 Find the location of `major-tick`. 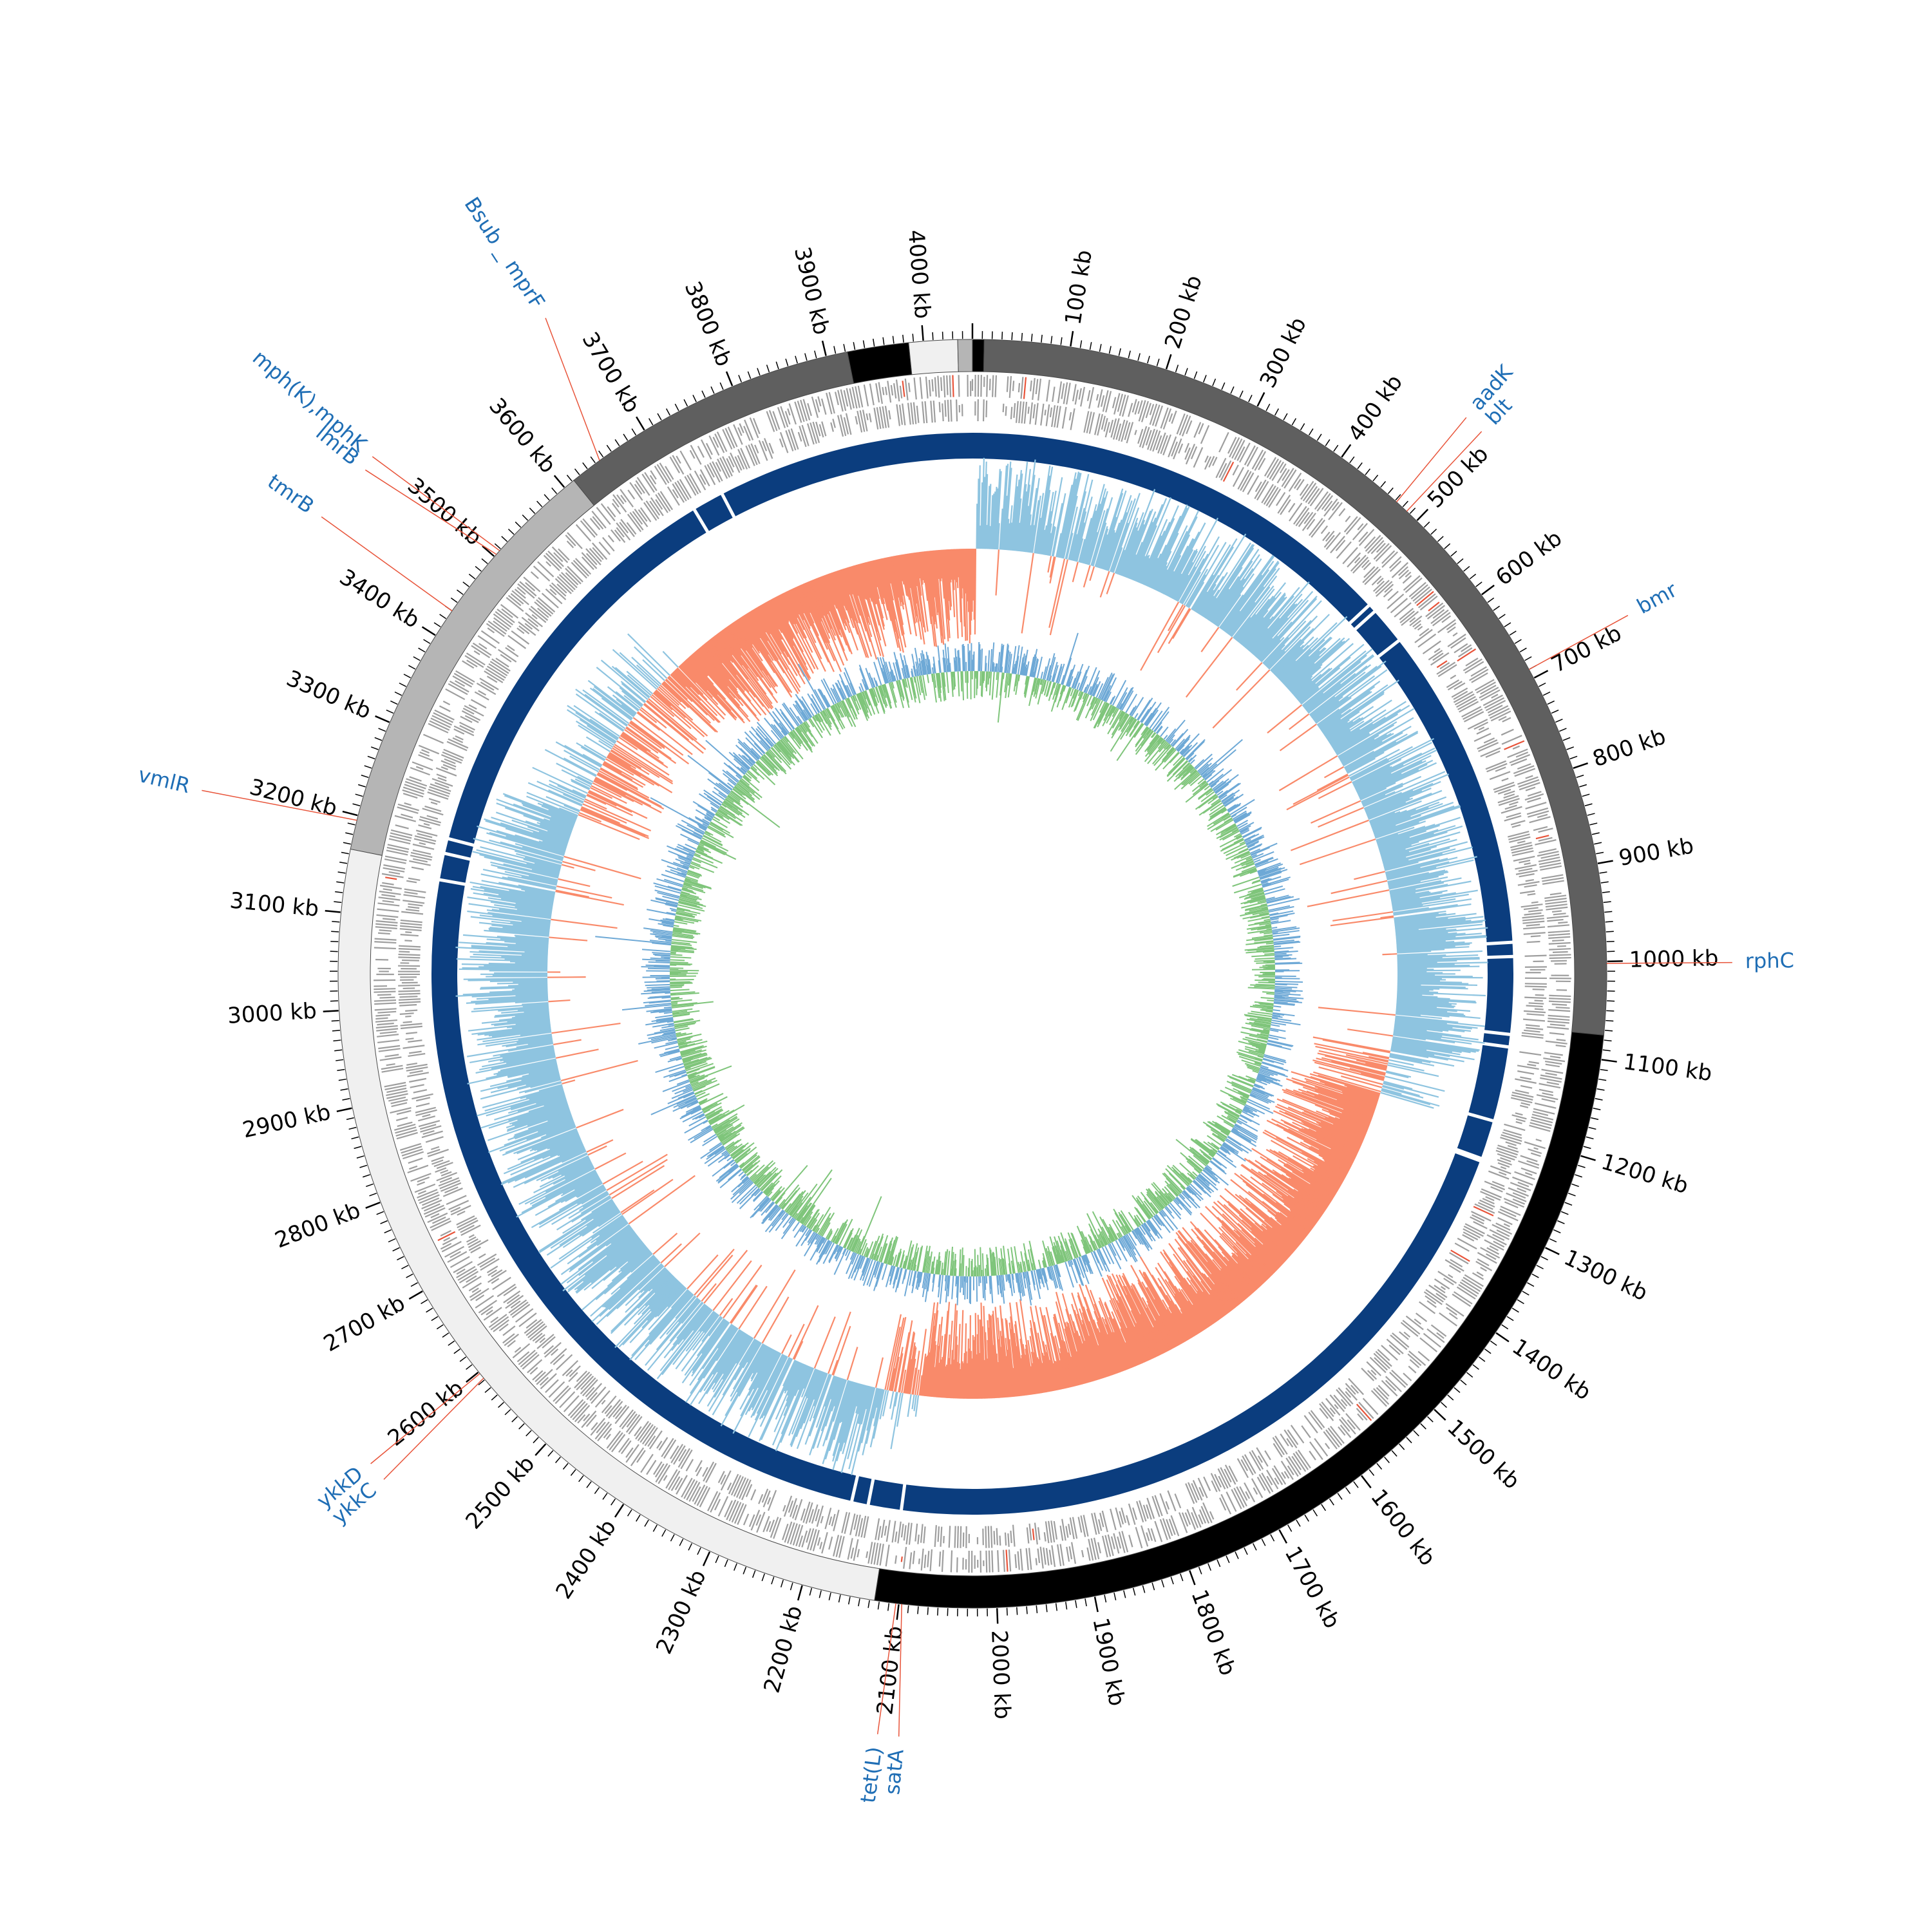

major-tick is located at coordinates (922, 333).